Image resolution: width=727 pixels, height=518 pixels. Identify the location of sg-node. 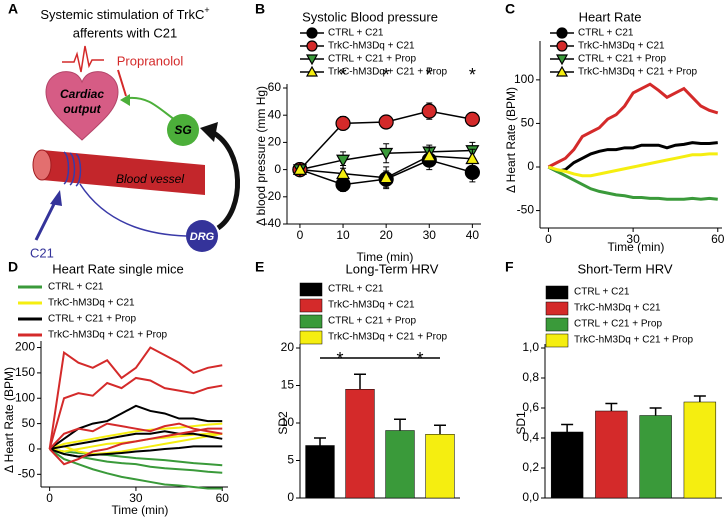
(183, 130).